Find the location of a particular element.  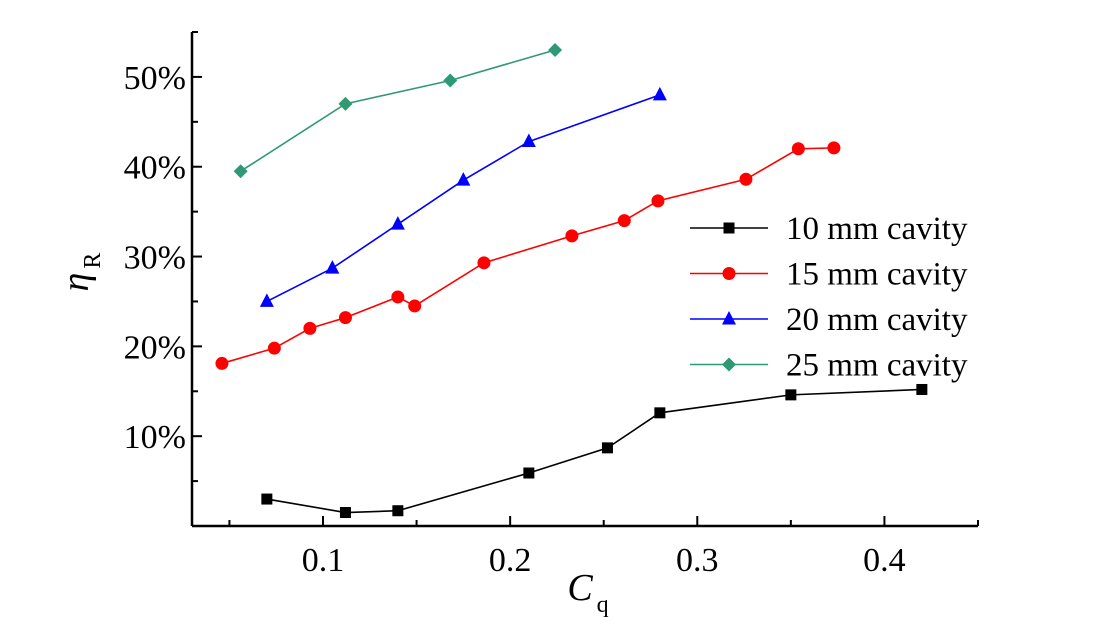

legend-label: 10 mm cavity is located at coordinates (877, 229).